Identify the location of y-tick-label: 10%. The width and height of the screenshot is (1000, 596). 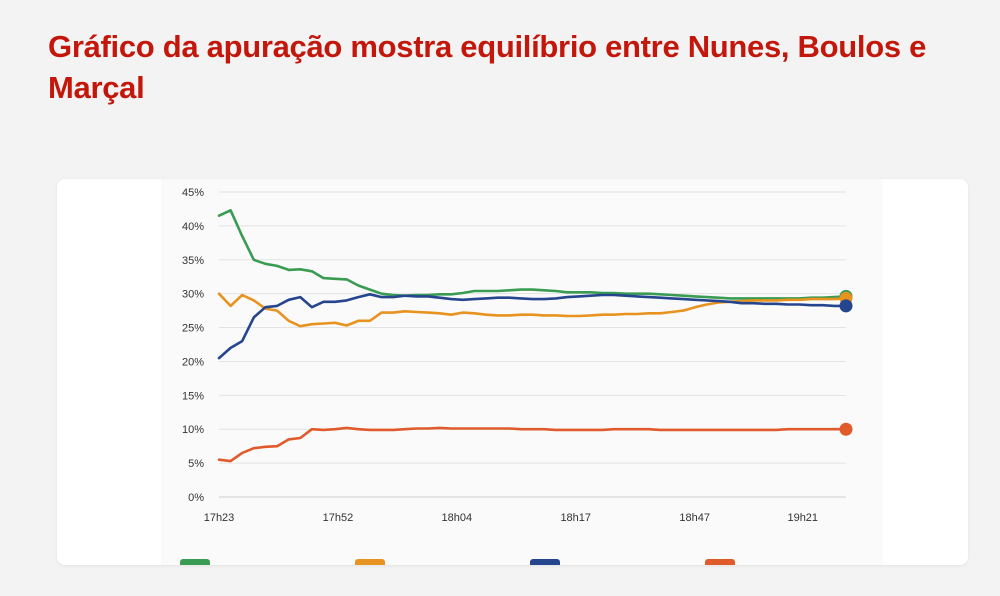
(193, 430).